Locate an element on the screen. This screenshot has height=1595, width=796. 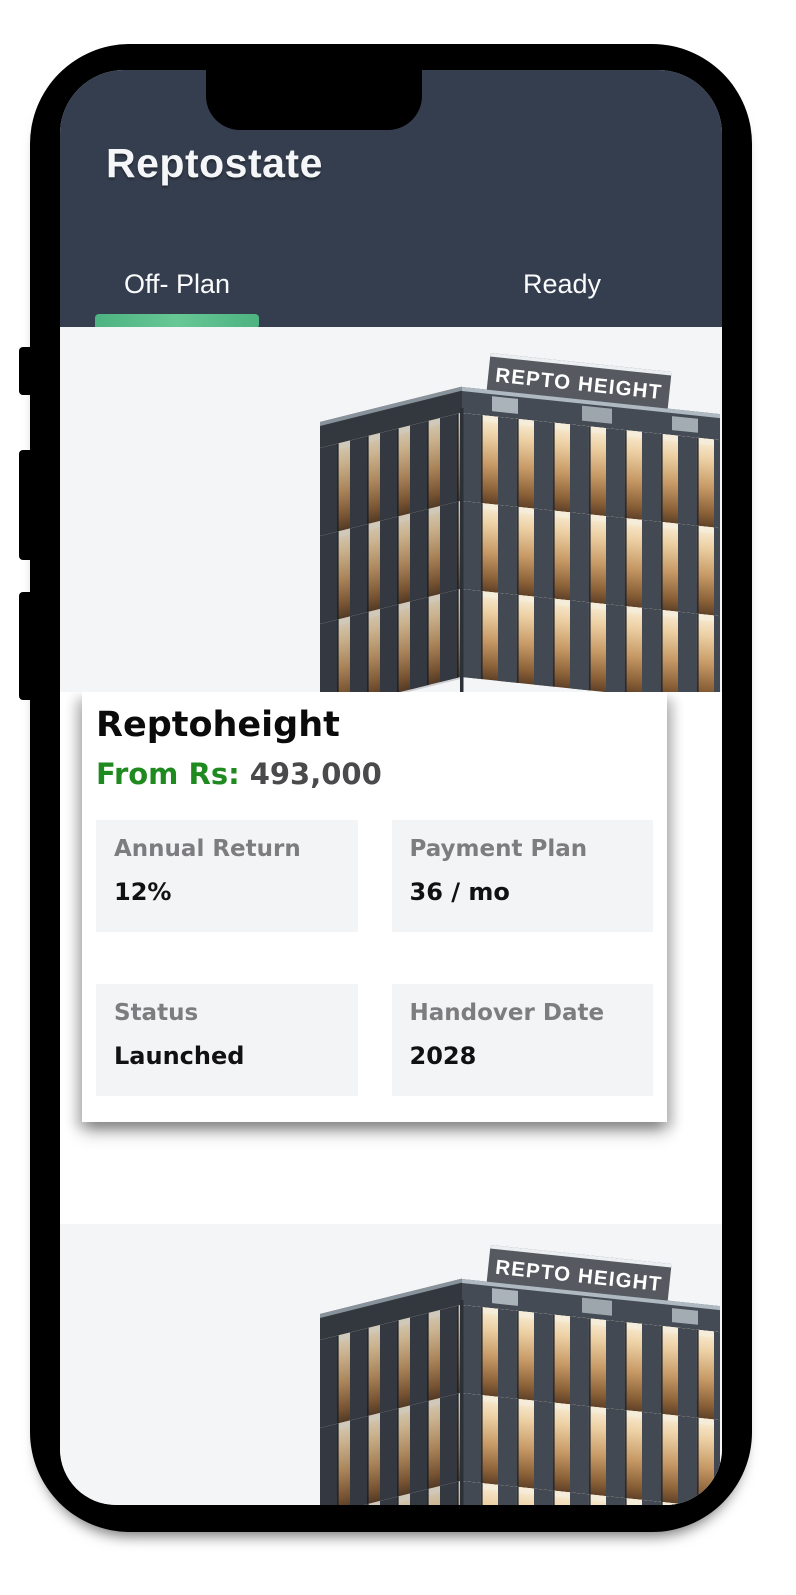
tab-off-plan-label: Off- Plan is located at coordinates (177, 284).